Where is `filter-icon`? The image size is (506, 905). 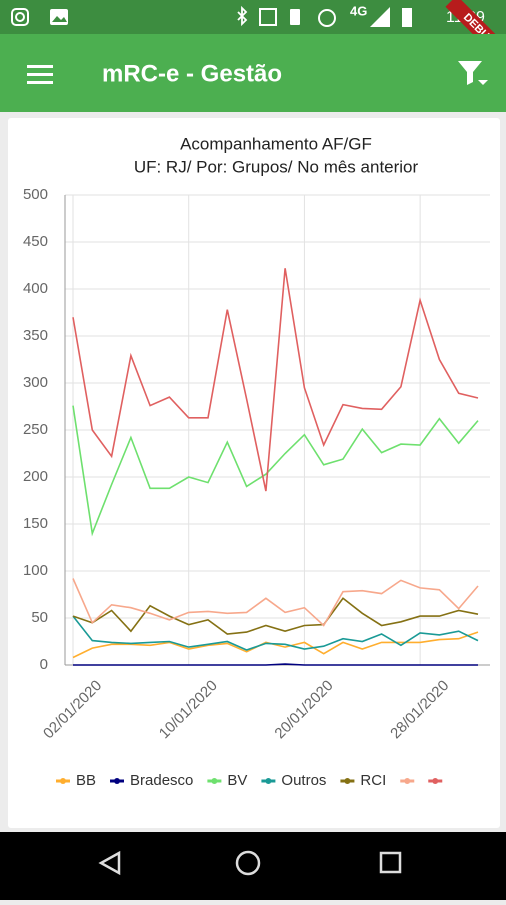 filter-icon is located at coordinates (470, 73).